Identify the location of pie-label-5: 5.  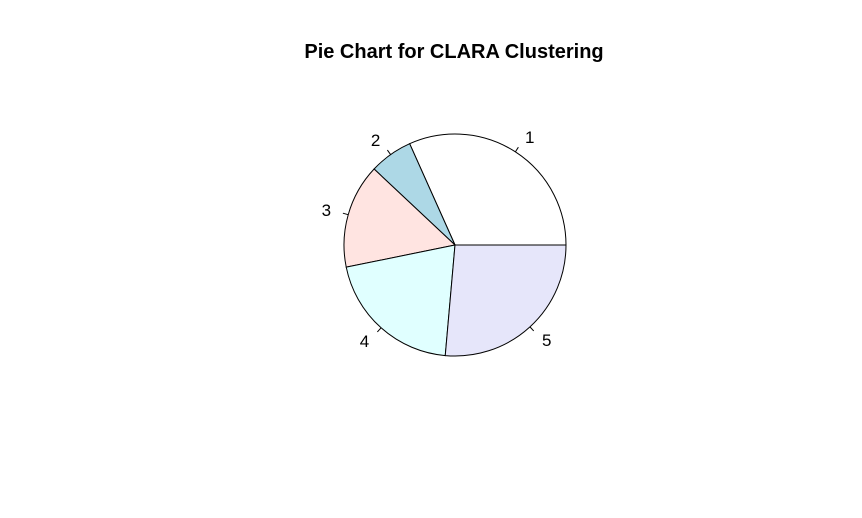
(546, 340).